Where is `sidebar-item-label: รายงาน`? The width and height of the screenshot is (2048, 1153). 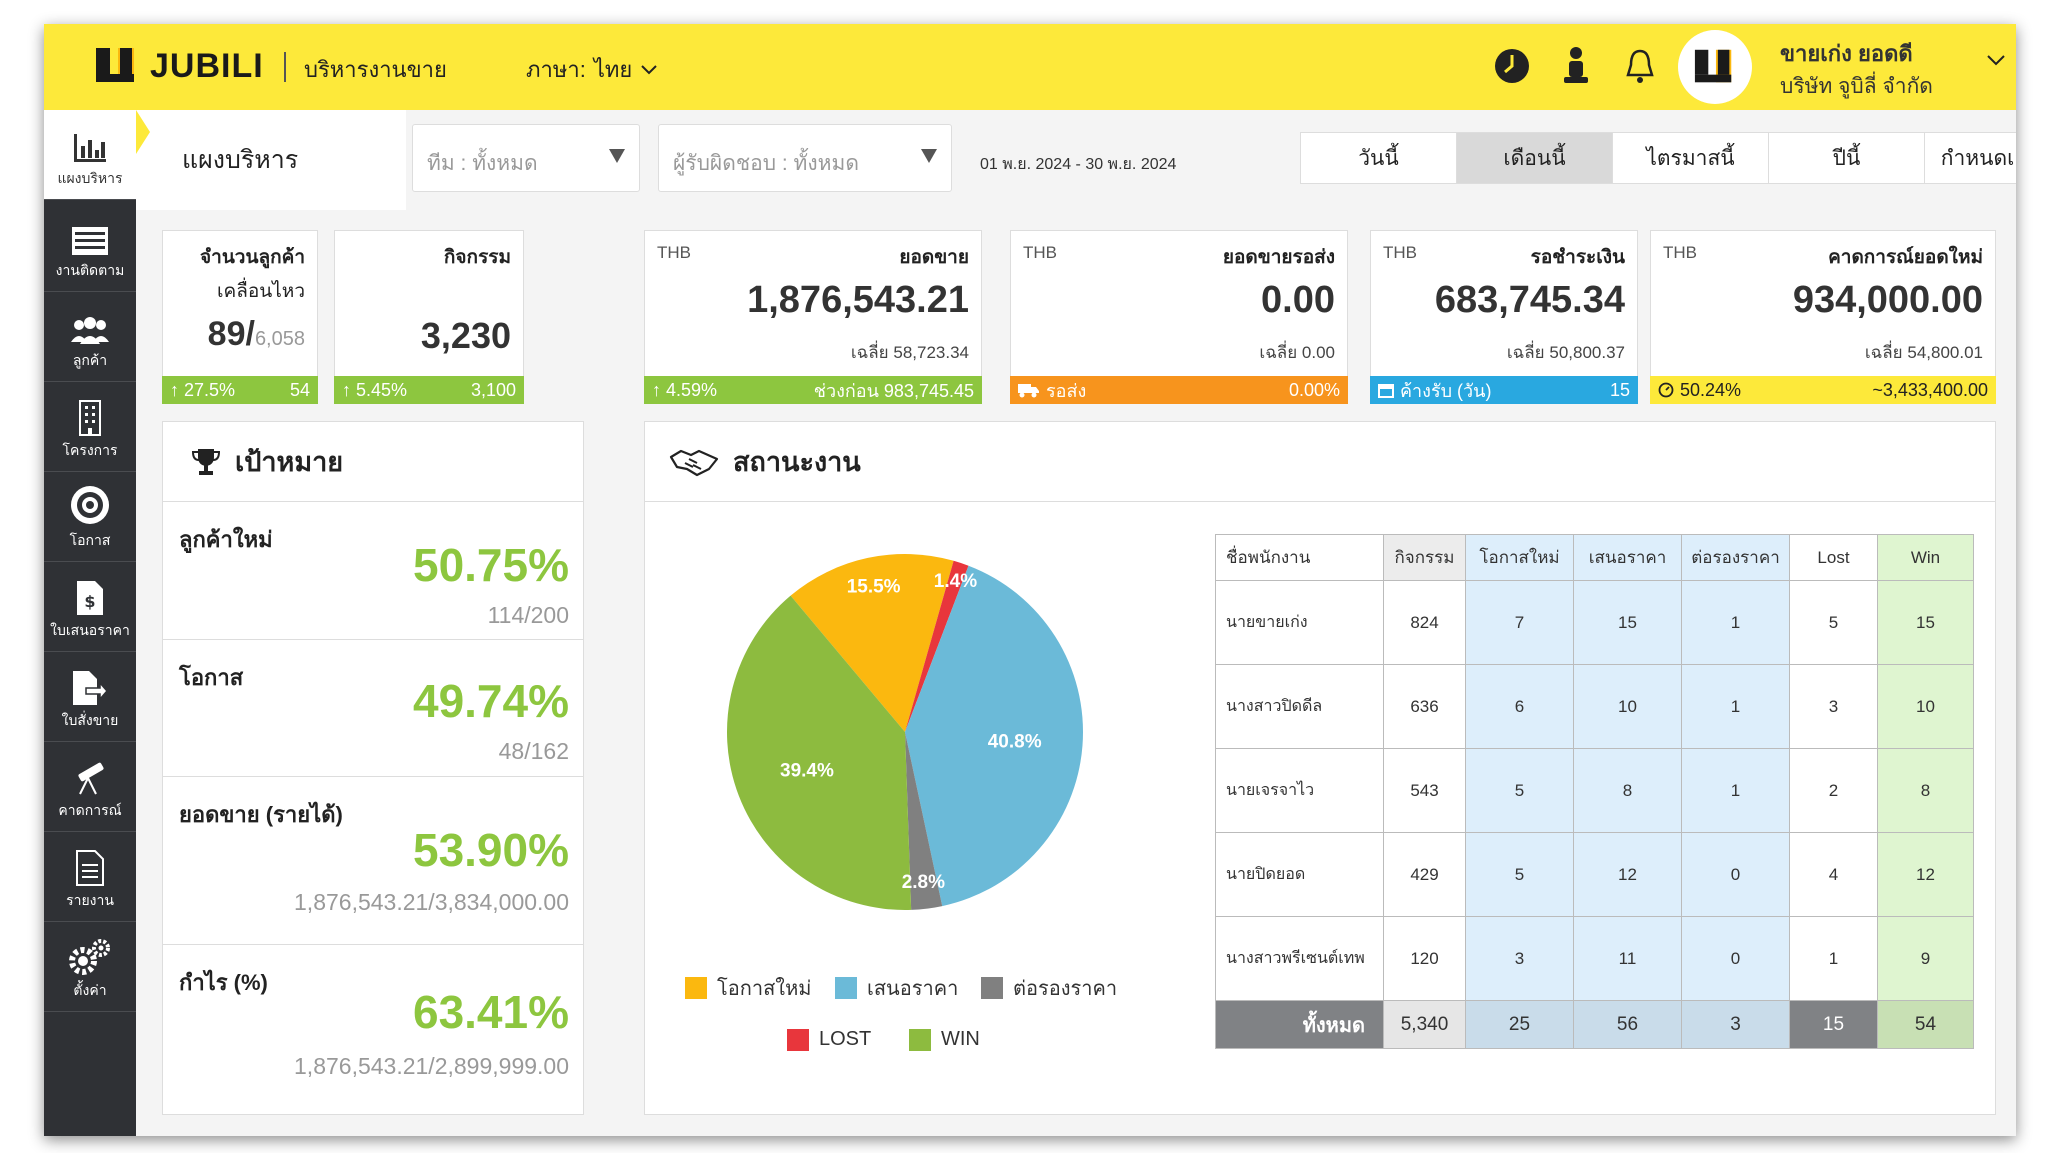
sidebar-item-label: รายงาน is located at coordinates (90, 900).